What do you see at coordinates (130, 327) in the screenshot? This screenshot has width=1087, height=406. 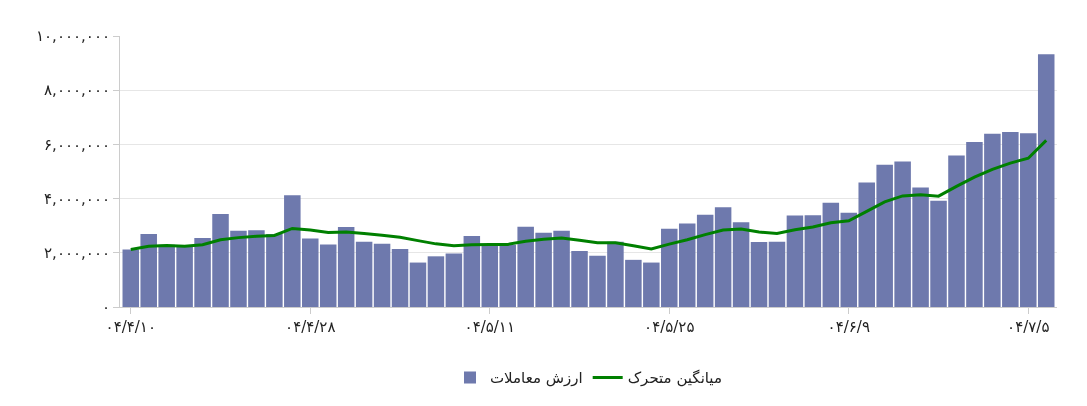 I see `x-tick-label: ۰۴/۴/۱۰` at bounding box center [130, 327].